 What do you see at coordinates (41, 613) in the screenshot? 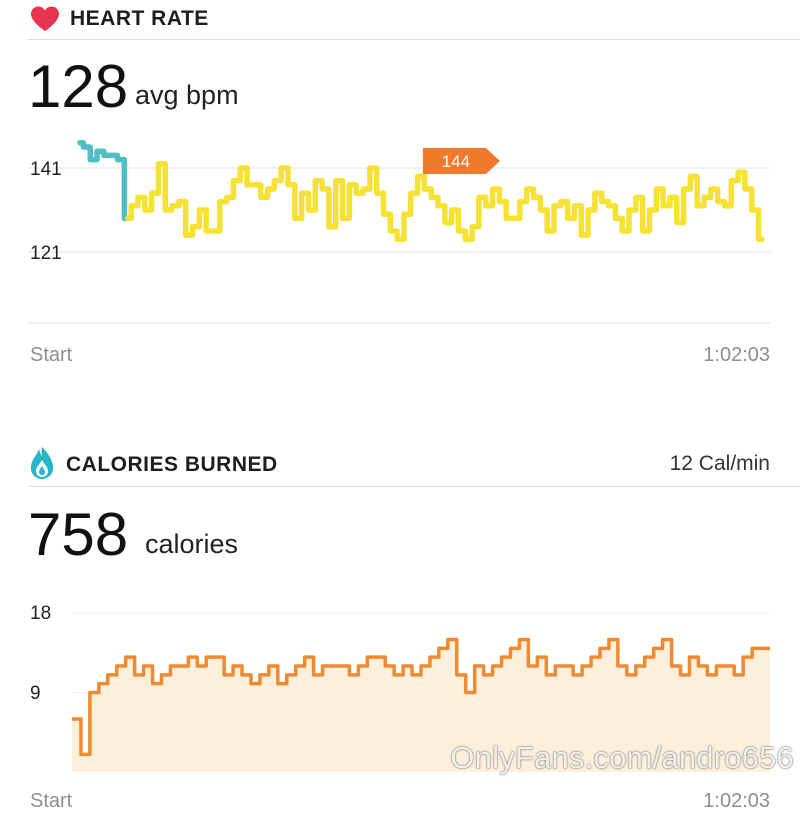
I see `calories-y-label-18: 18` at bounding box center [41, 613].